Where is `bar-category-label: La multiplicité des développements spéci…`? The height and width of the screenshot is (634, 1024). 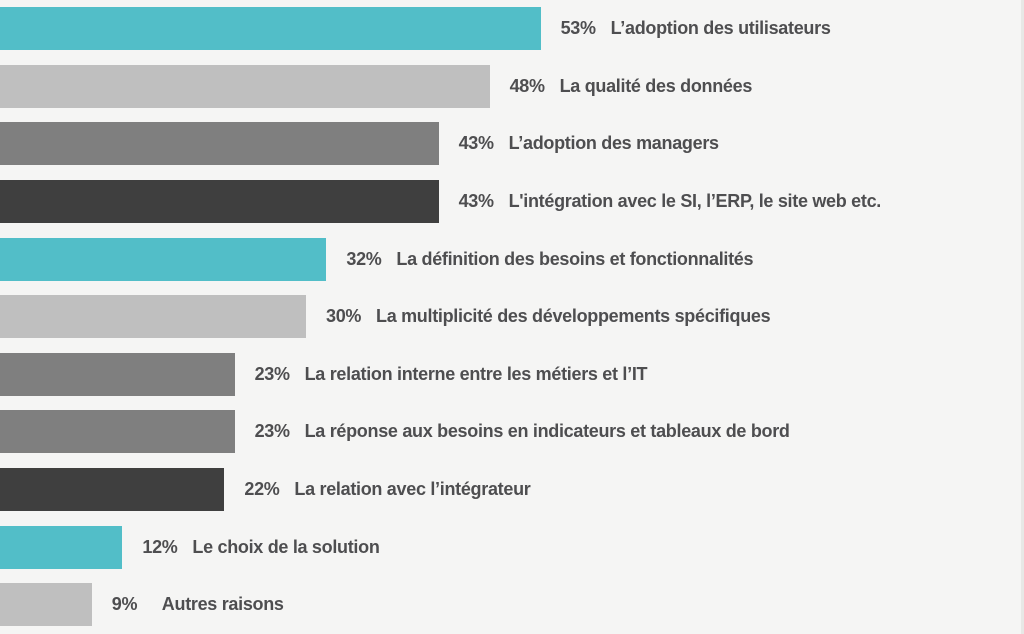 bar-category-label: La multiplicité des développements spéci… is located at coordinates (573, 316).